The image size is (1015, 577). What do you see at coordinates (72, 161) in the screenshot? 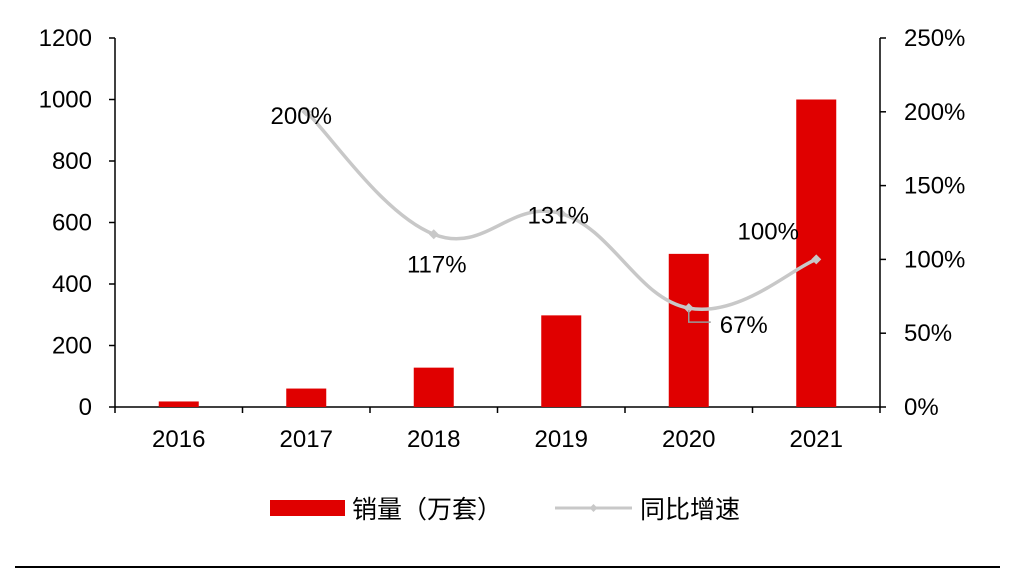
I see `left-y-tick-label: 800` at bounding box center [72, 161].